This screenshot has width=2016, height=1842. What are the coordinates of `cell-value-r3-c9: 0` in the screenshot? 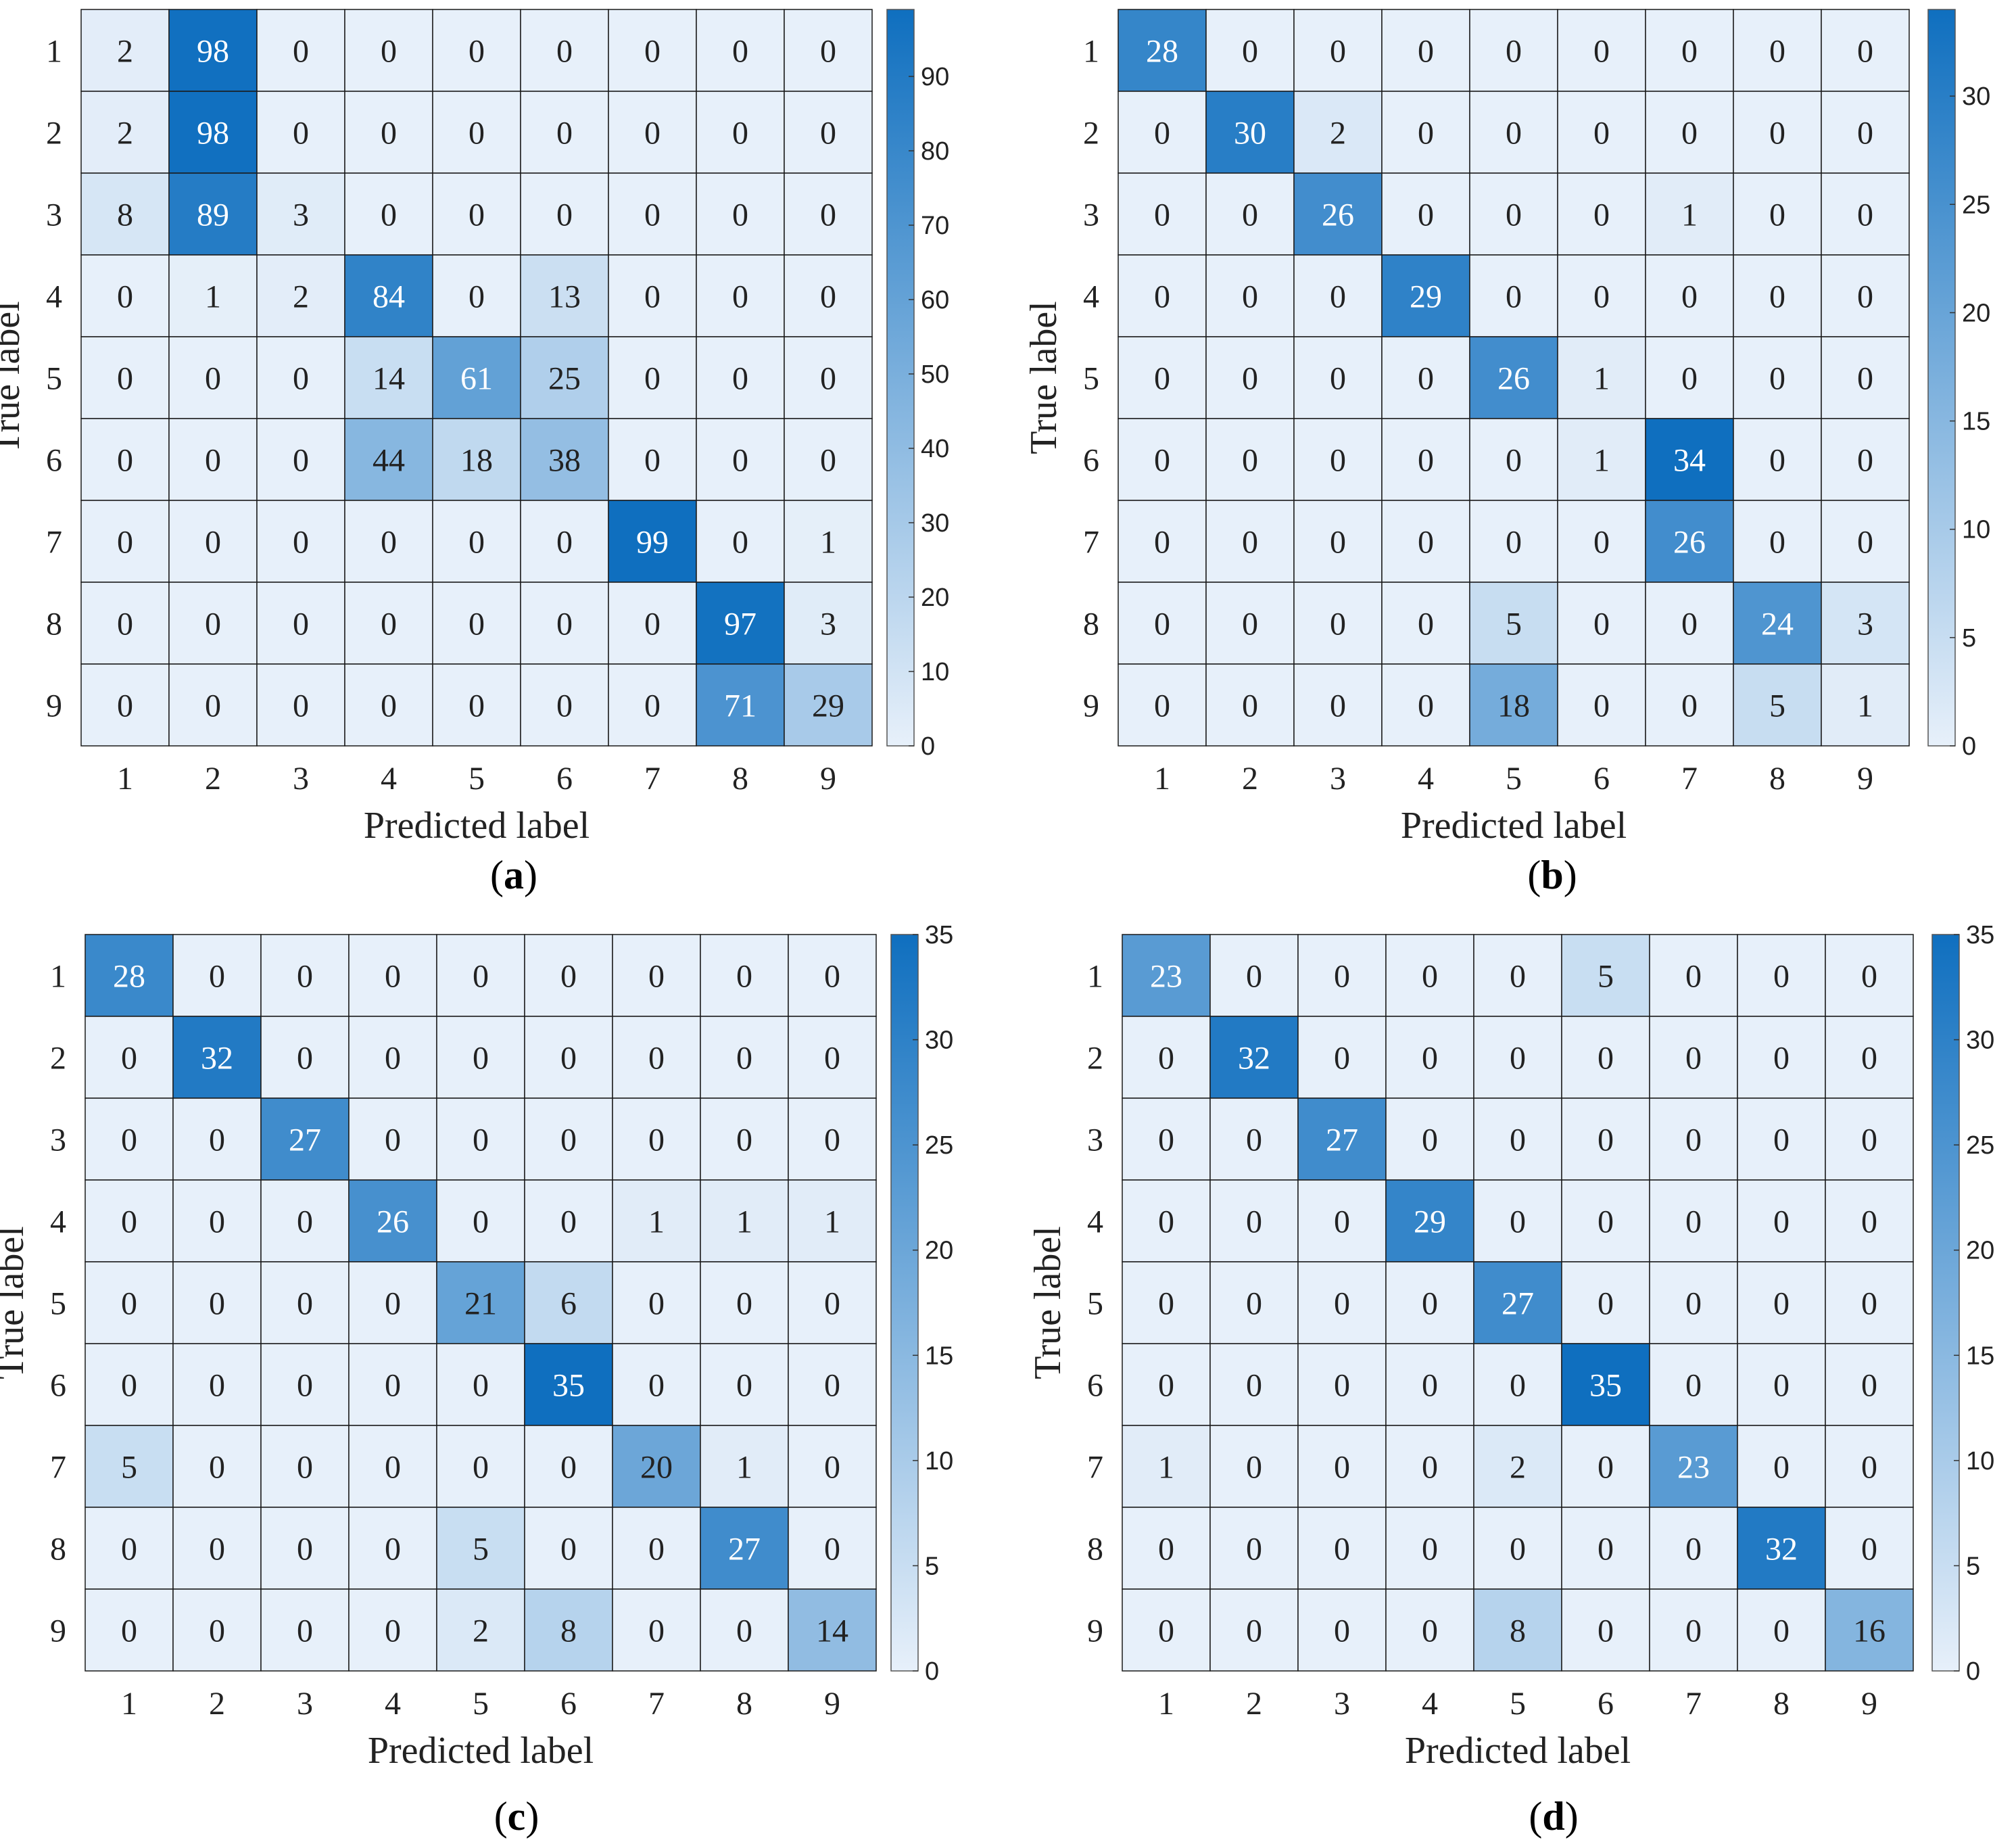 It's located at (828, 215).